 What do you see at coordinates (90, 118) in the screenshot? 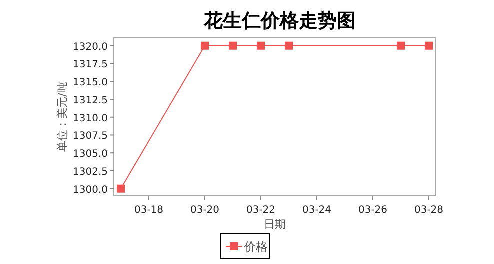
I see `y-tick-label: 1310.0` at bounding box center [90, 118].